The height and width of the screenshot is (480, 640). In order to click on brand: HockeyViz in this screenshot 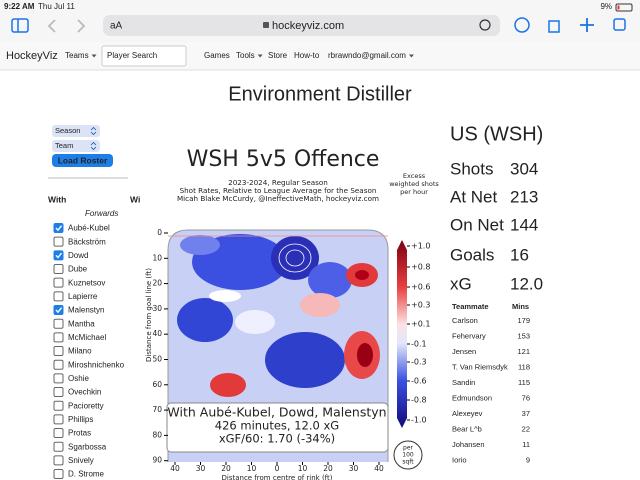, I will do `click(32, 56)`.